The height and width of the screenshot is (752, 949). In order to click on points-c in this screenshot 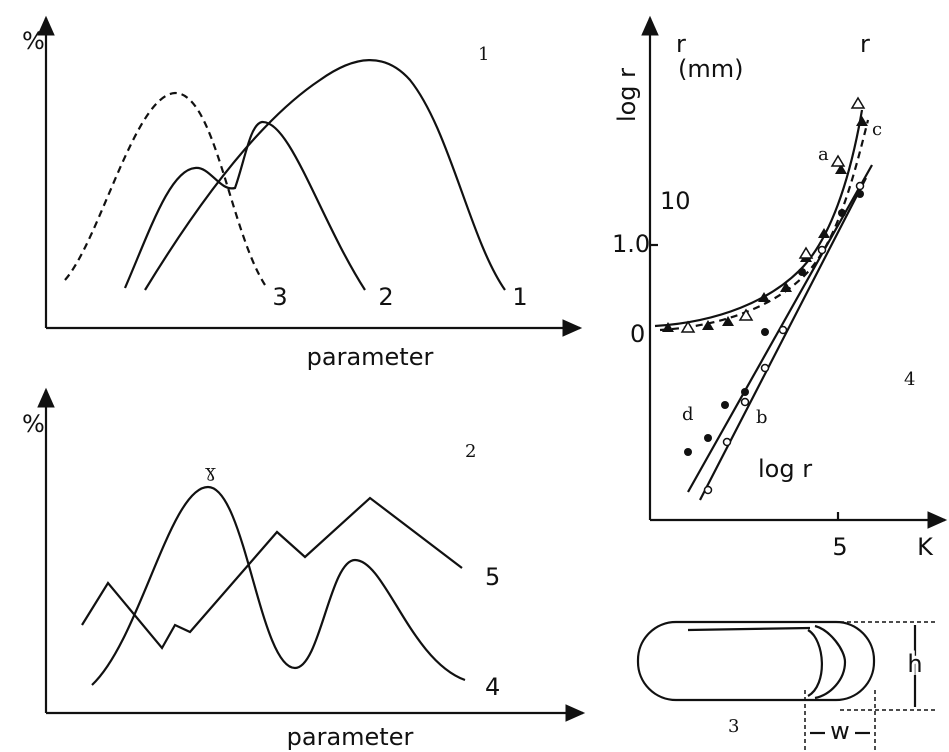, I will do `click(765, 224)`.